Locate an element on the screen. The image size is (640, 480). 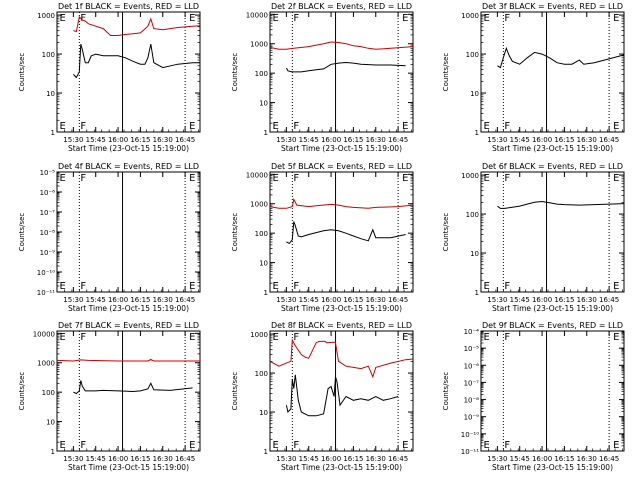
y-tick-label: 10⁻¹¹ is located at coordinates (470, 452).